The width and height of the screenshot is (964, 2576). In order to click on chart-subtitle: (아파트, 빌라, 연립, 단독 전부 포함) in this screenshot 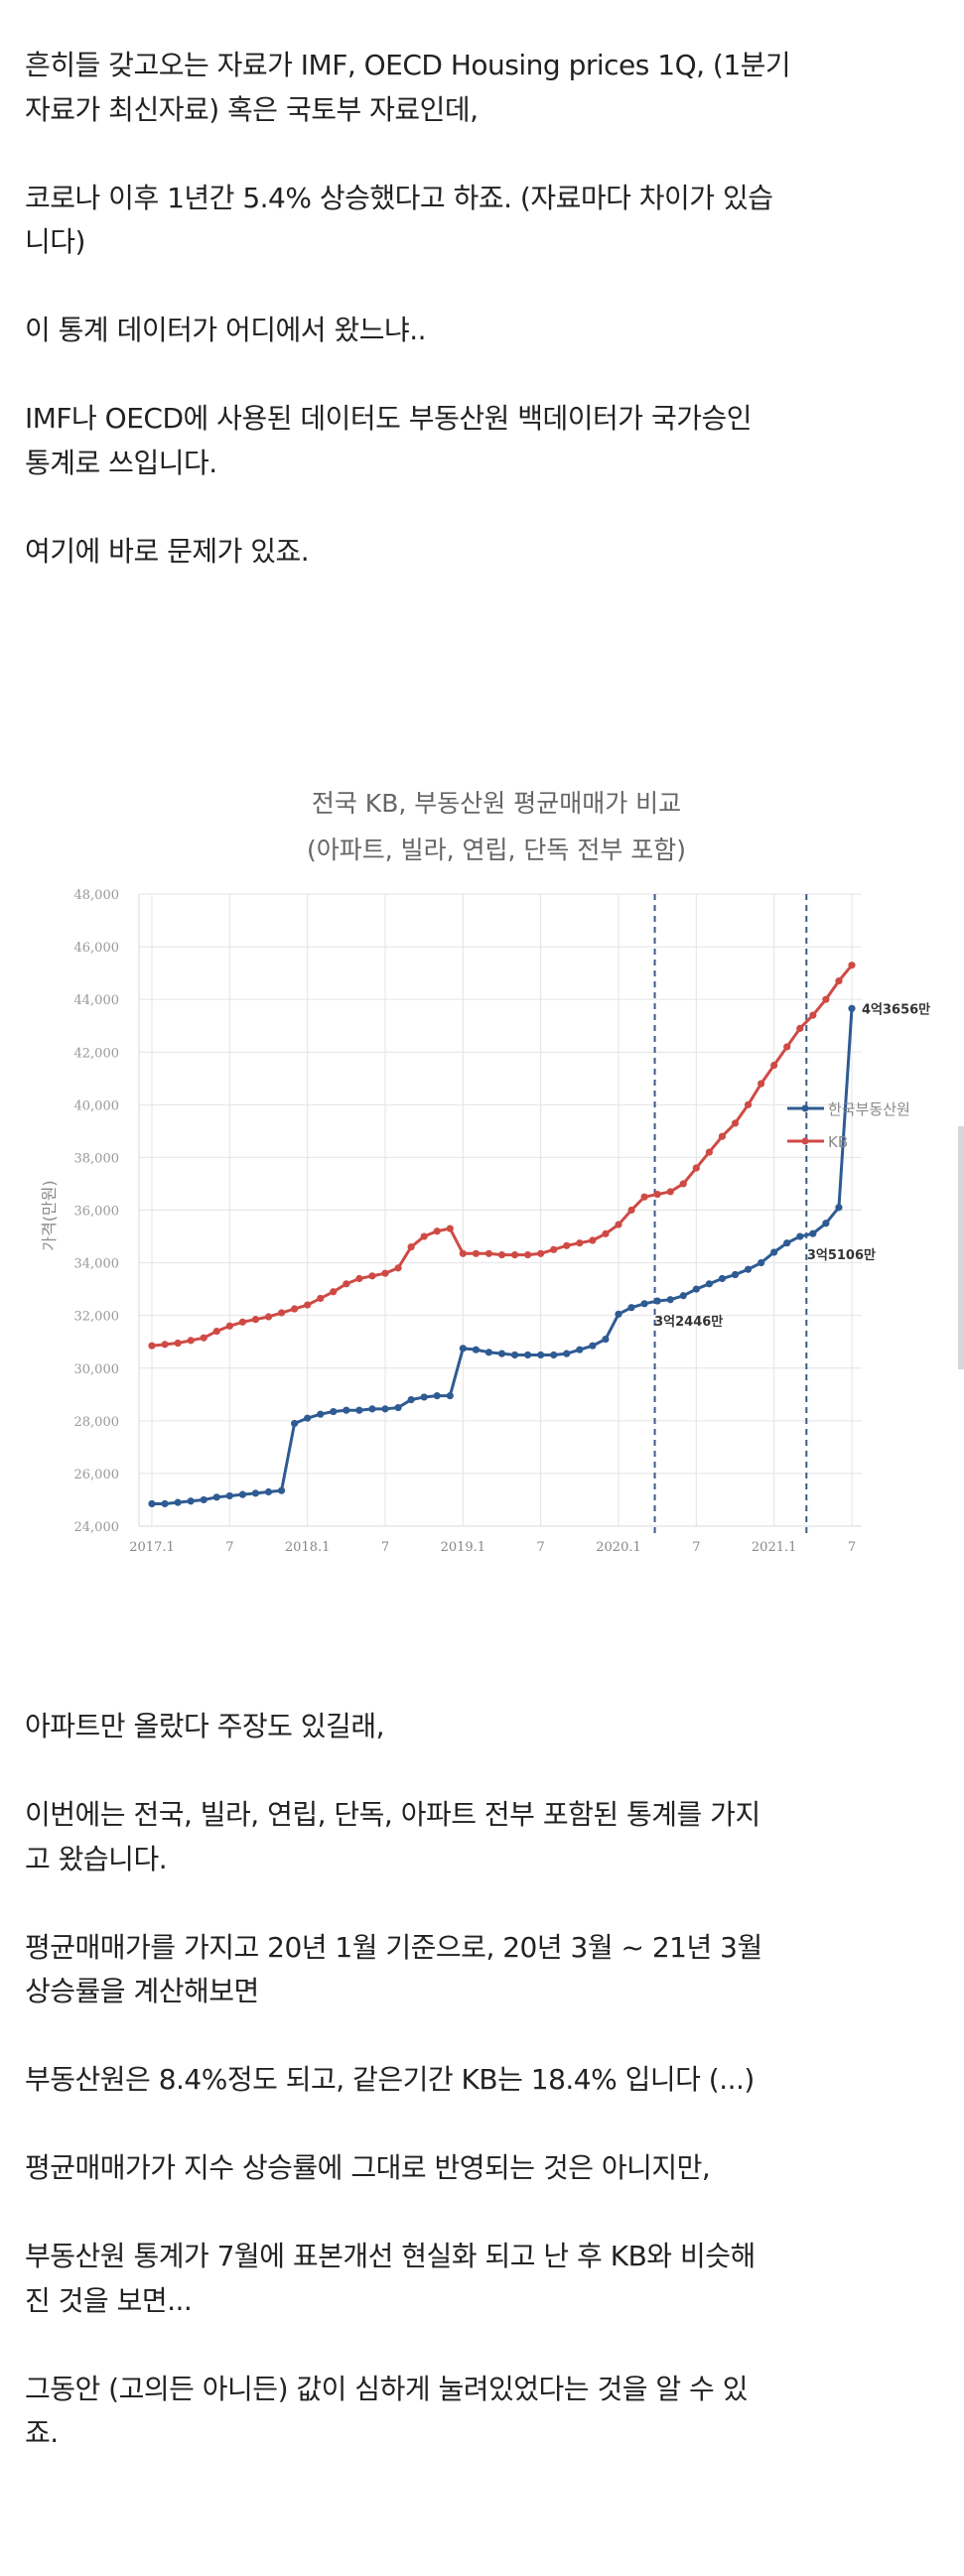, I will do `click(496, 850)`.